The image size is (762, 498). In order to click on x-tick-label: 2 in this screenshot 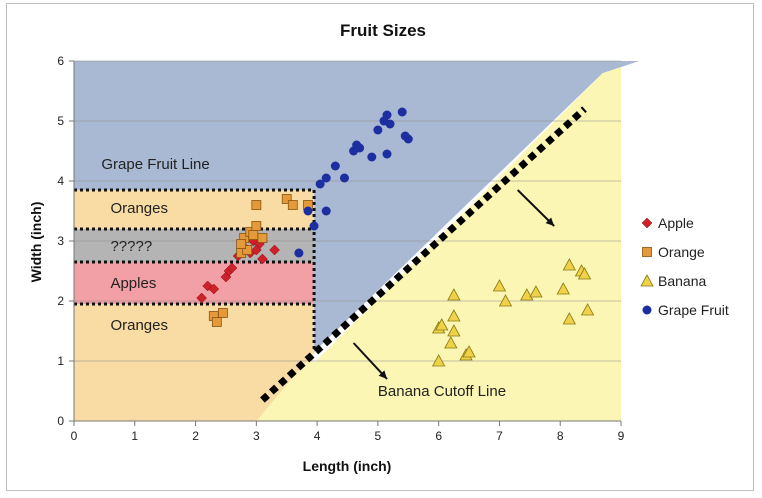, I will do `click(195, 436)`.